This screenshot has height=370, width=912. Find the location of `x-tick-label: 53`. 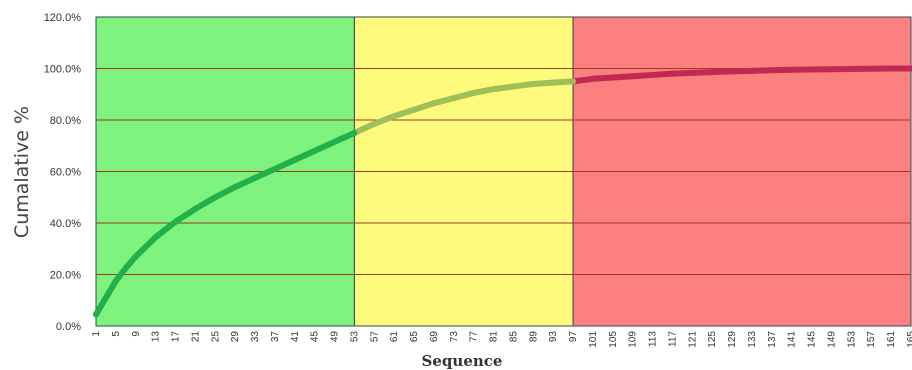

x-tick-label: 53 is located at coordinates (354, 337).